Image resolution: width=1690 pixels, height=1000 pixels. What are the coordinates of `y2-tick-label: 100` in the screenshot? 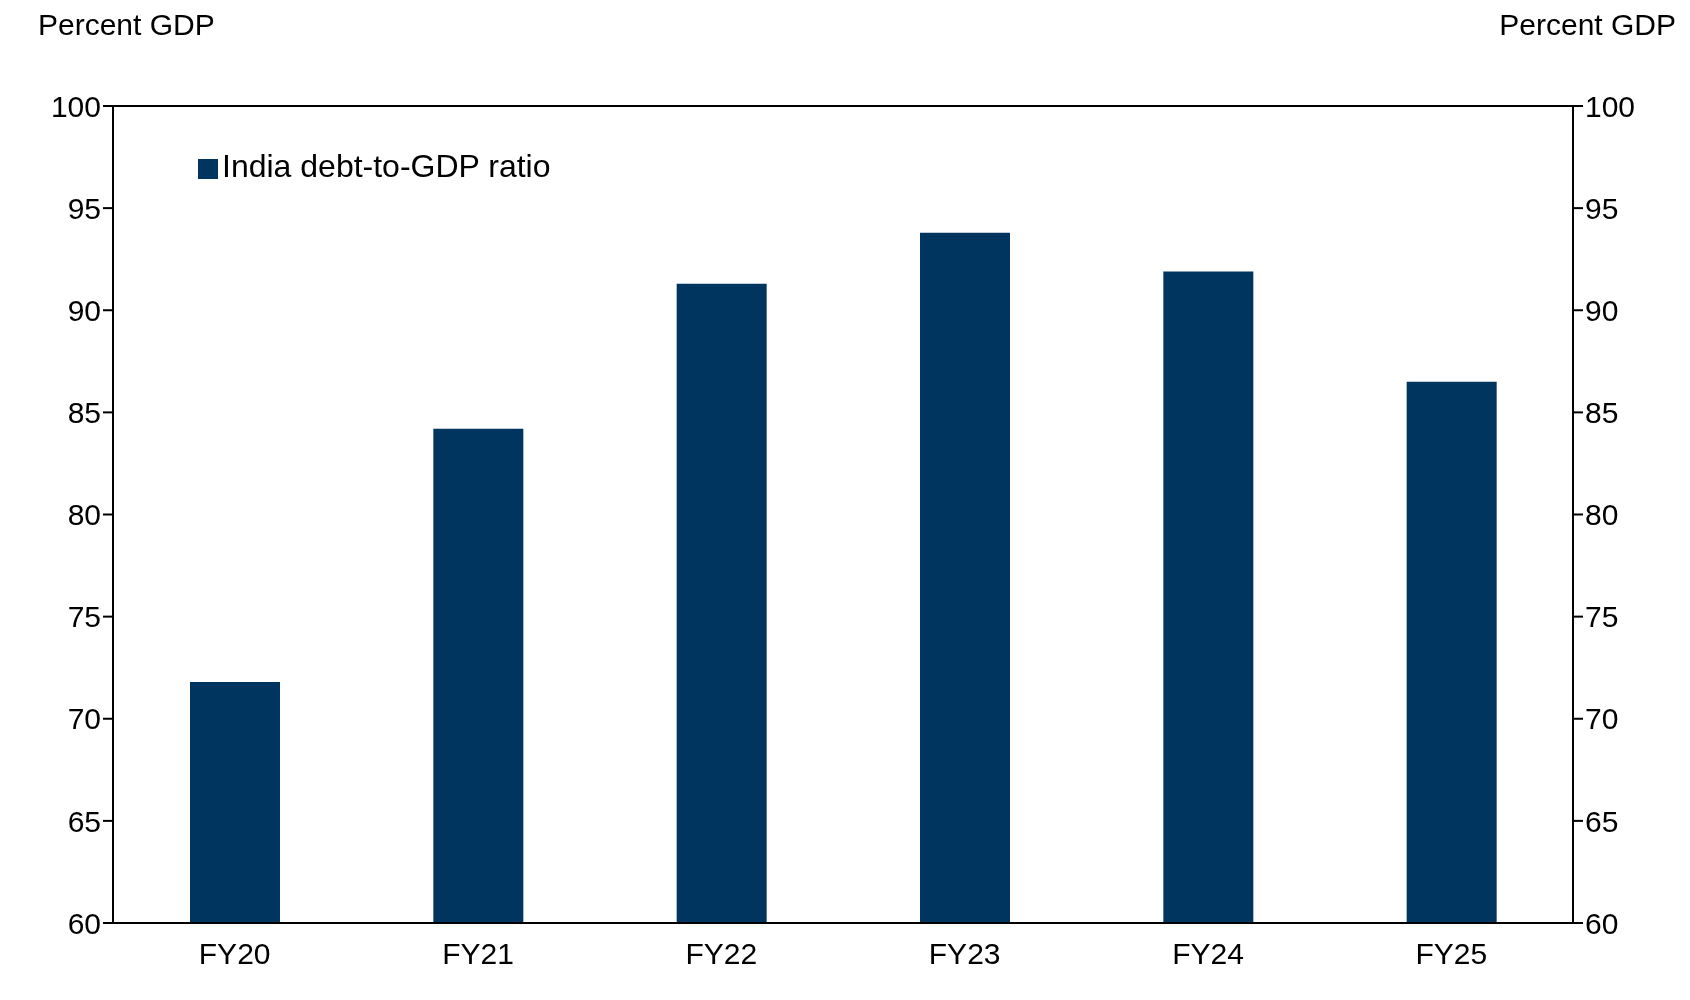 It's located at (1610, 106).